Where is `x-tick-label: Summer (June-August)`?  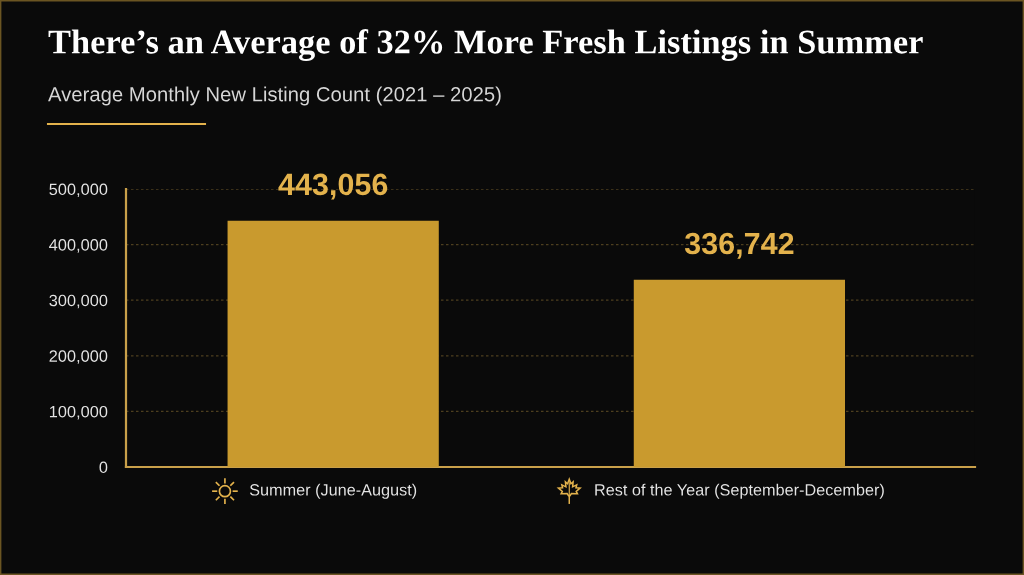 x-tick-label: Summer (June-August) is located at coordinates (333, 491).